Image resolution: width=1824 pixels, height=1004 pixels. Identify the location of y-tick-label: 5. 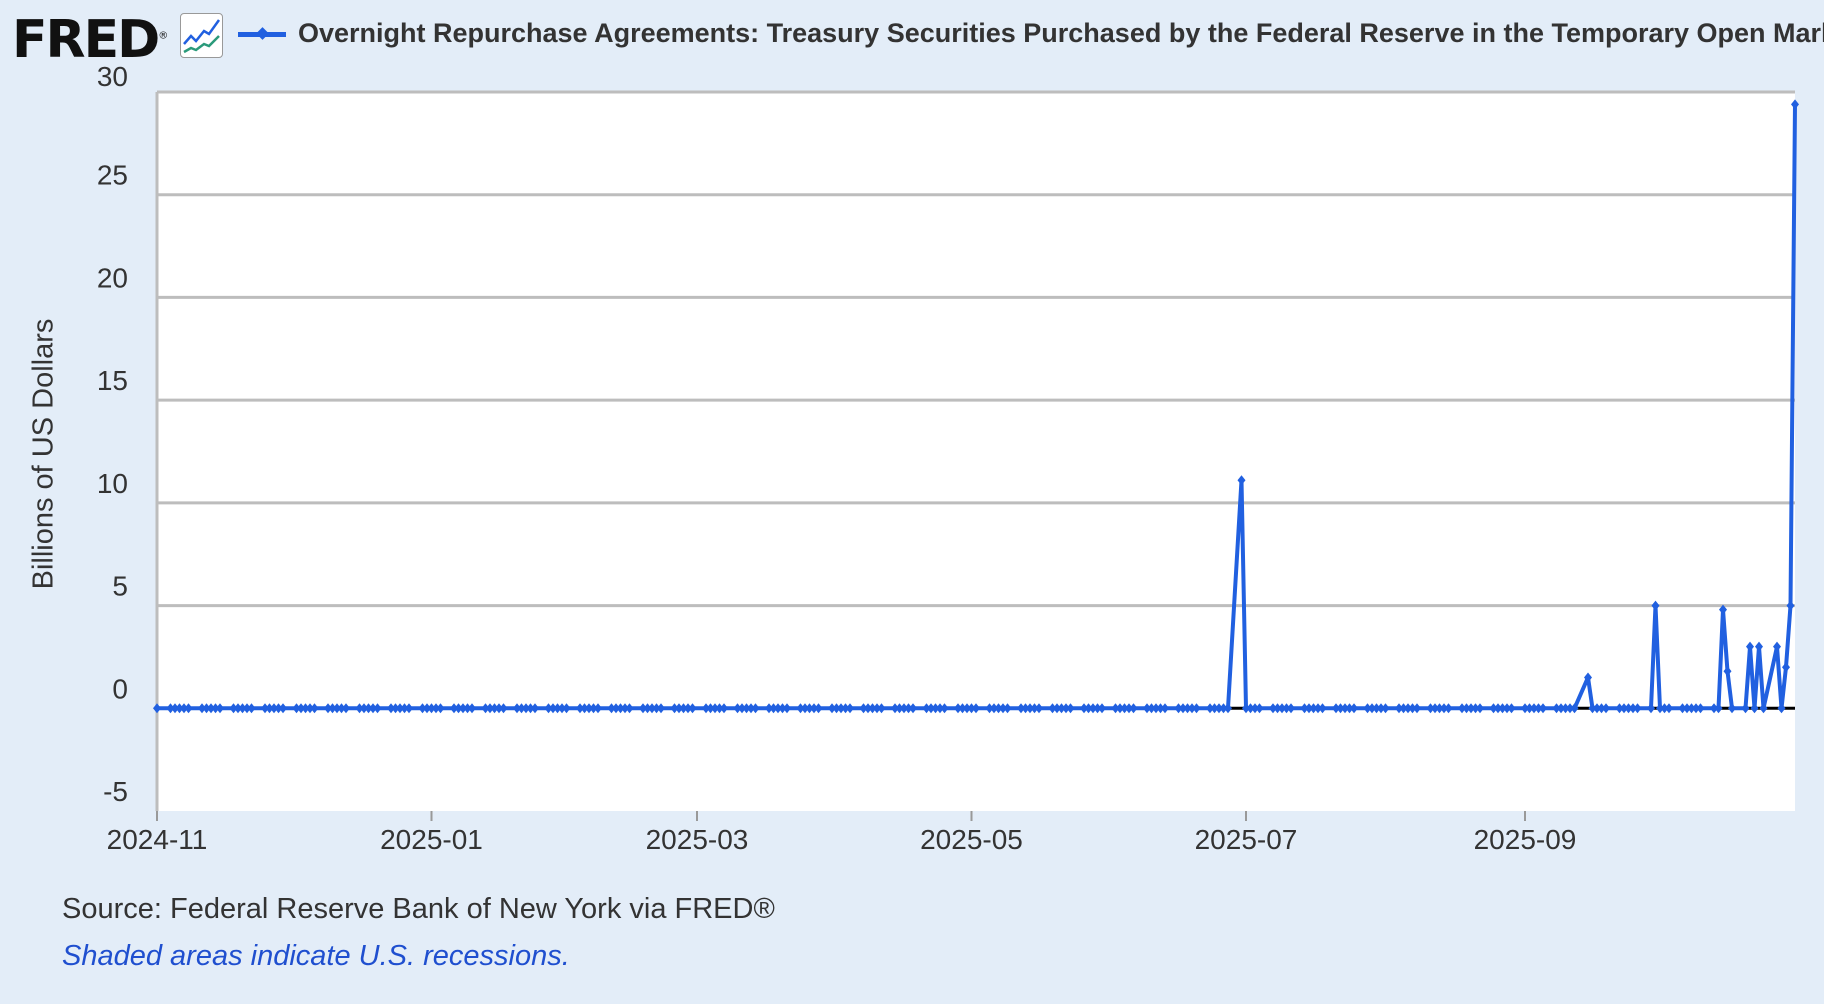
(120, 586).